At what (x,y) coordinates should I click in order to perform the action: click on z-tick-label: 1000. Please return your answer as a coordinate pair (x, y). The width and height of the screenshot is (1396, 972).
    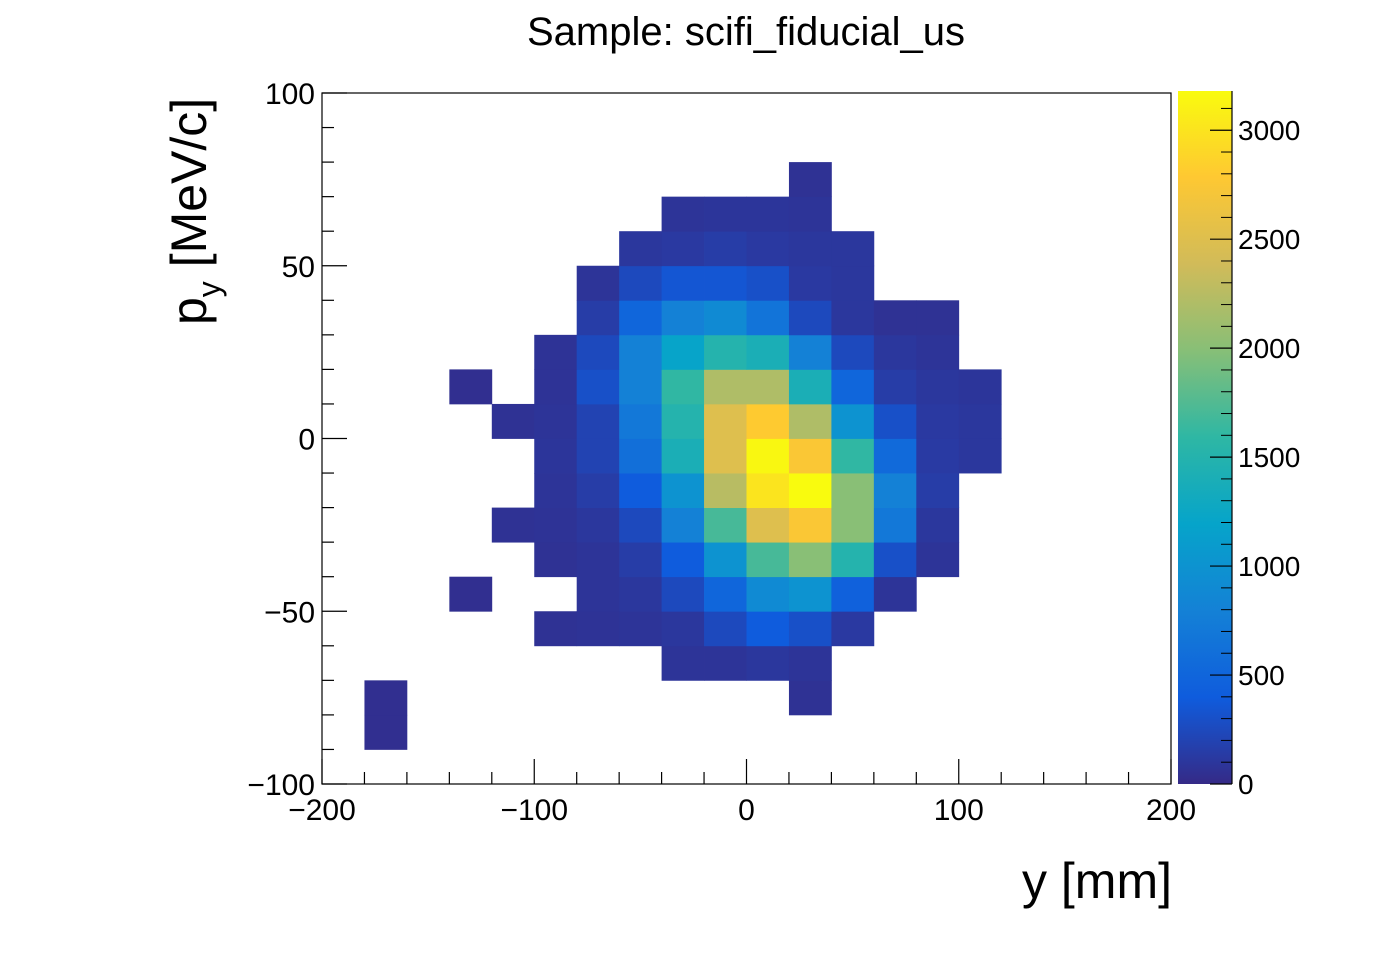
    Looking at the image, I should click on (1269, 566).